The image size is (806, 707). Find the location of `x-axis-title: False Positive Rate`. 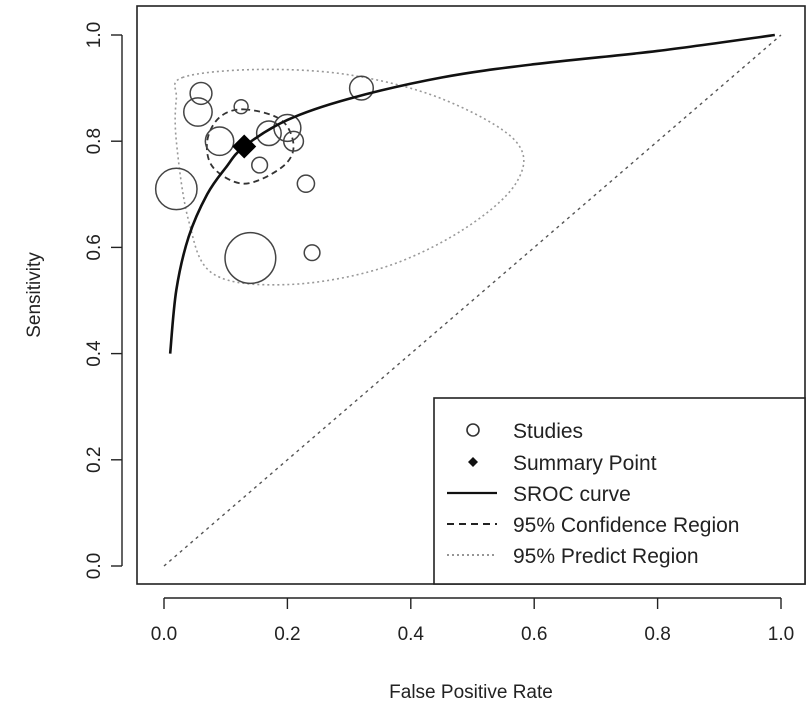

x-axis-title: False Positive Rate is located at coordinates (471, 692).